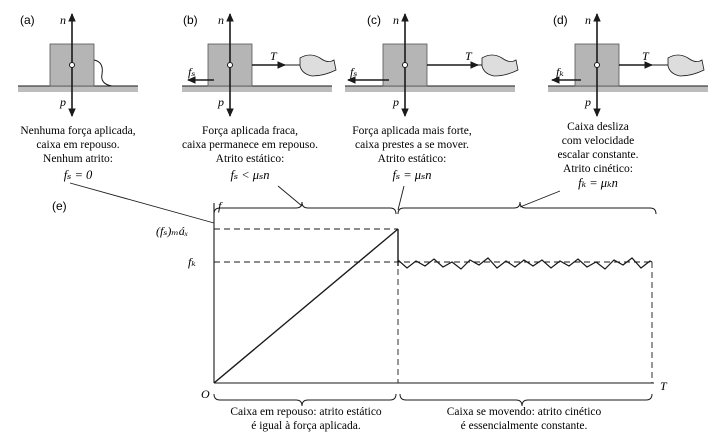 Image resolution: width=721 pixels, height=441 pixels. What do you see at coordinates (396, 20) in the screenshot?
I see `normal-label-c: n` at bounding box center [396, 20].